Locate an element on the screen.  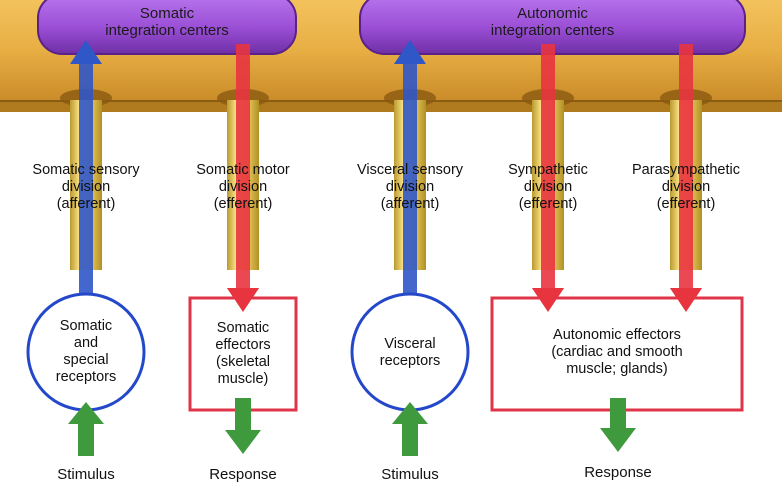
afferent-arrow-somatic is located at coordinates (86, 174).